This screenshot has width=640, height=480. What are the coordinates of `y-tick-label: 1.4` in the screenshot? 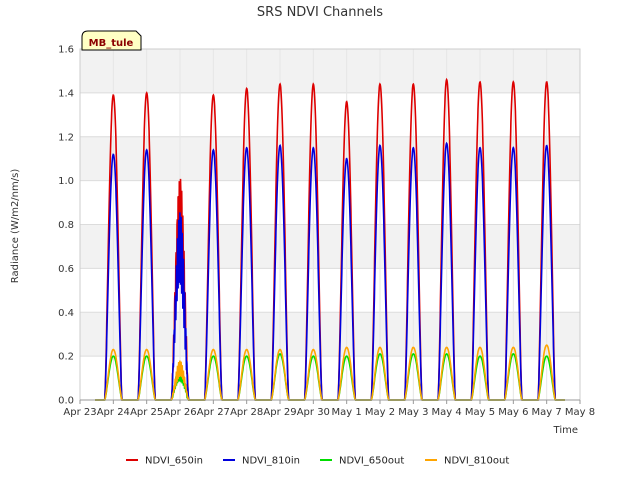 It's located at (66, 93).